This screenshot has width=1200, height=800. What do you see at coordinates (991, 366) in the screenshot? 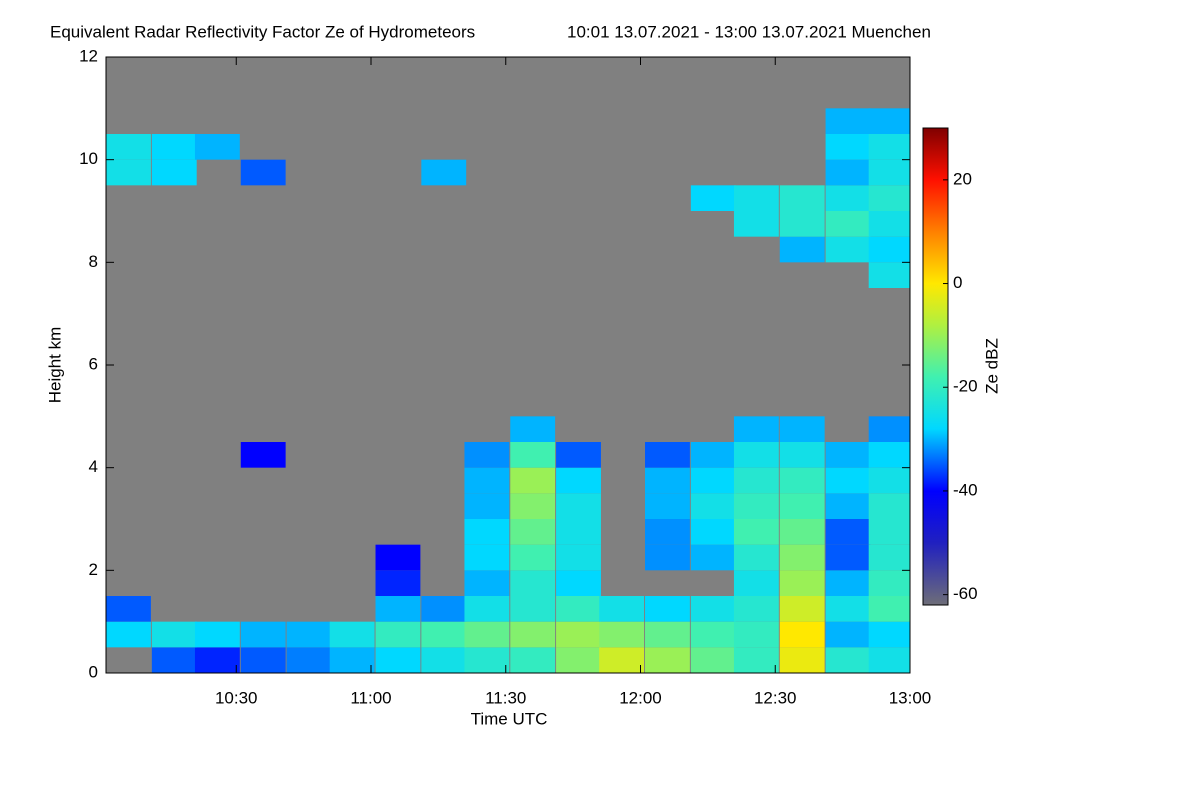
I see `colorbar-label: Ze dBZ` at bounding box center [991, 366].